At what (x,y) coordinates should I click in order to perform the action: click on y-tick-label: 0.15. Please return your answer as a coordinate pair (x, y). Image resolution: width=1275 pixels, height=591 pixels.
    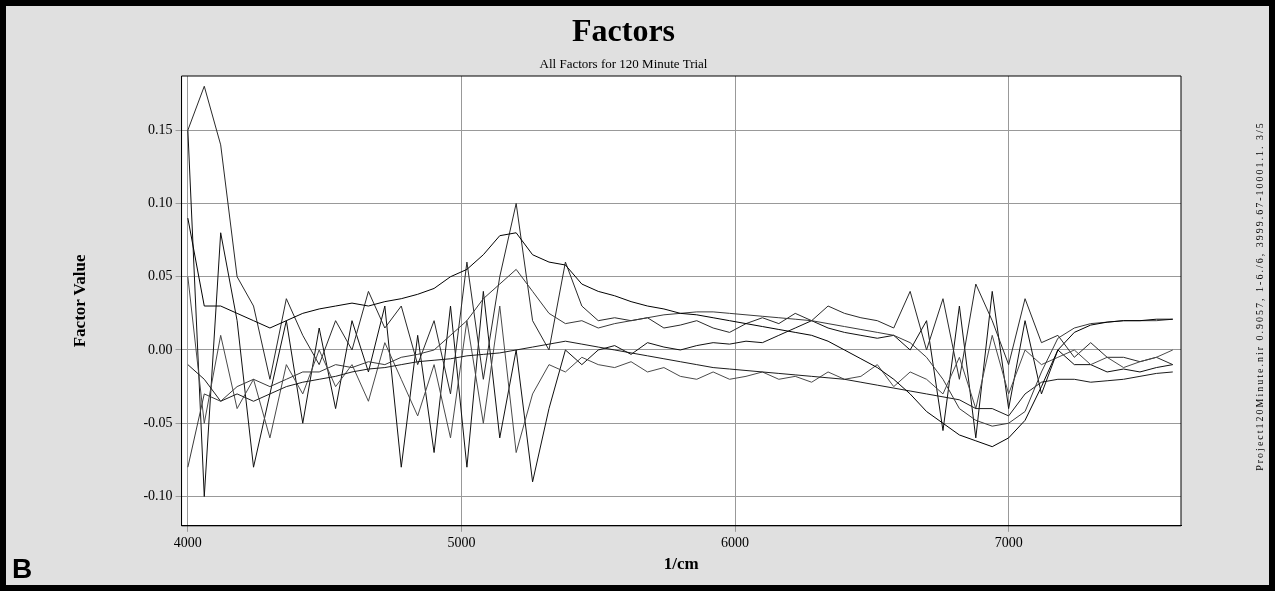
    Looking at the image, I should click on (160, 129).